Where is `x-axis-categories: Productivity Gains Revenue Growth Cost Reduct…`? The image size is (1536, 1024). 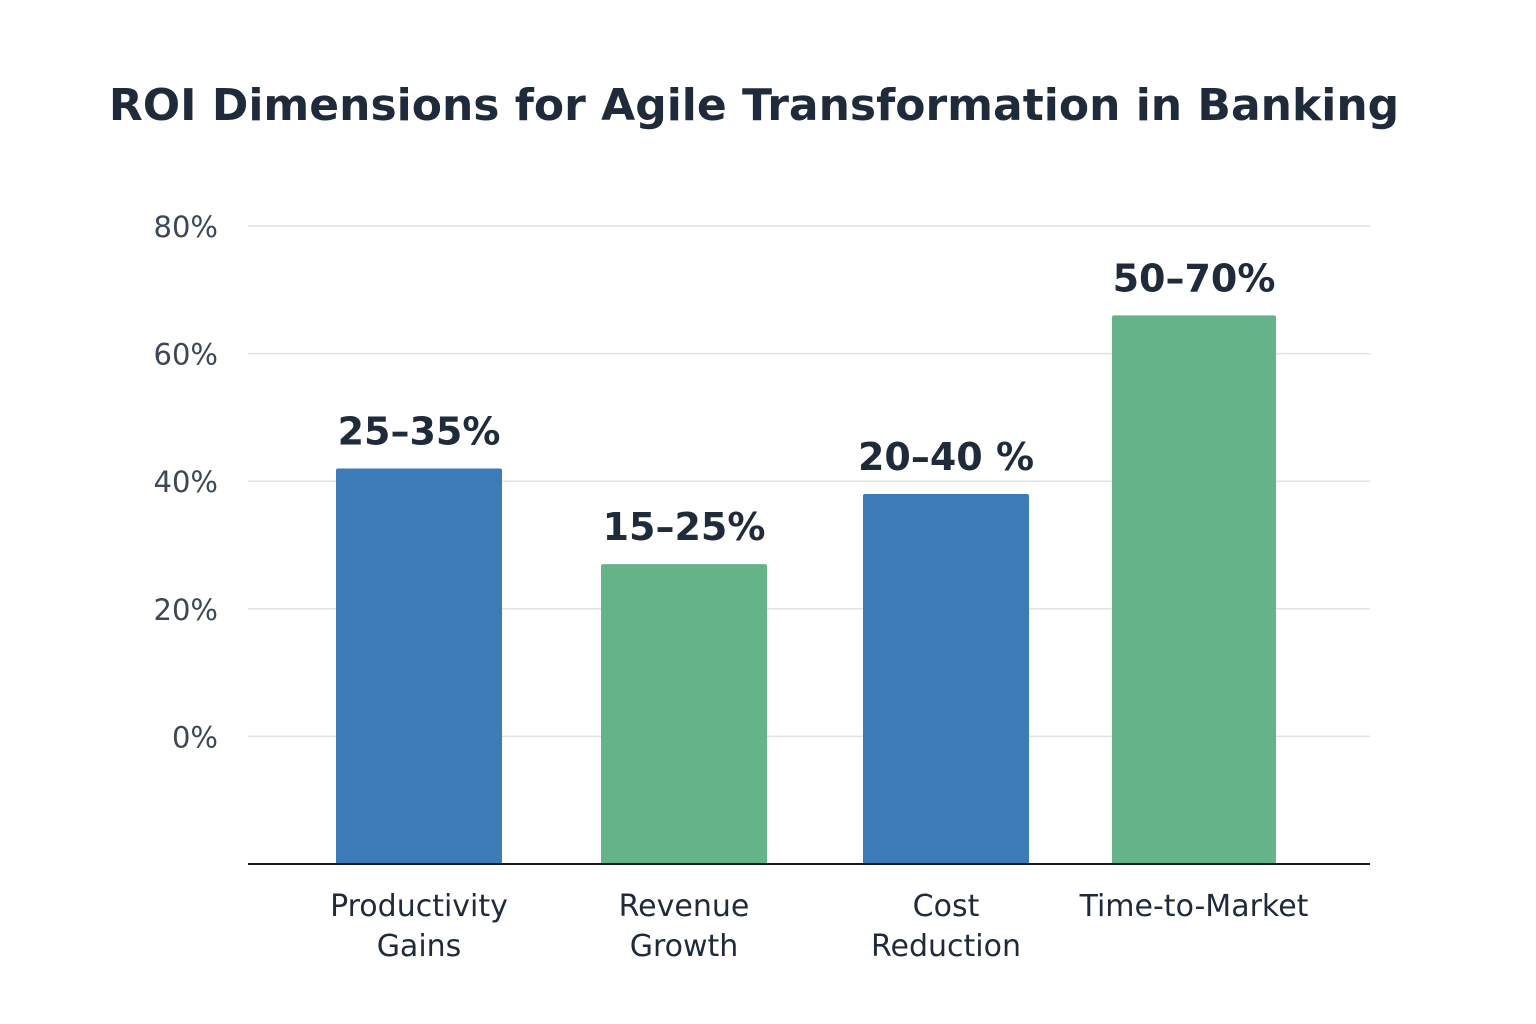
x-axis-categories: Productivity Gains Revenue Growth Cost Reduct… is located at coordinates (819, 926).